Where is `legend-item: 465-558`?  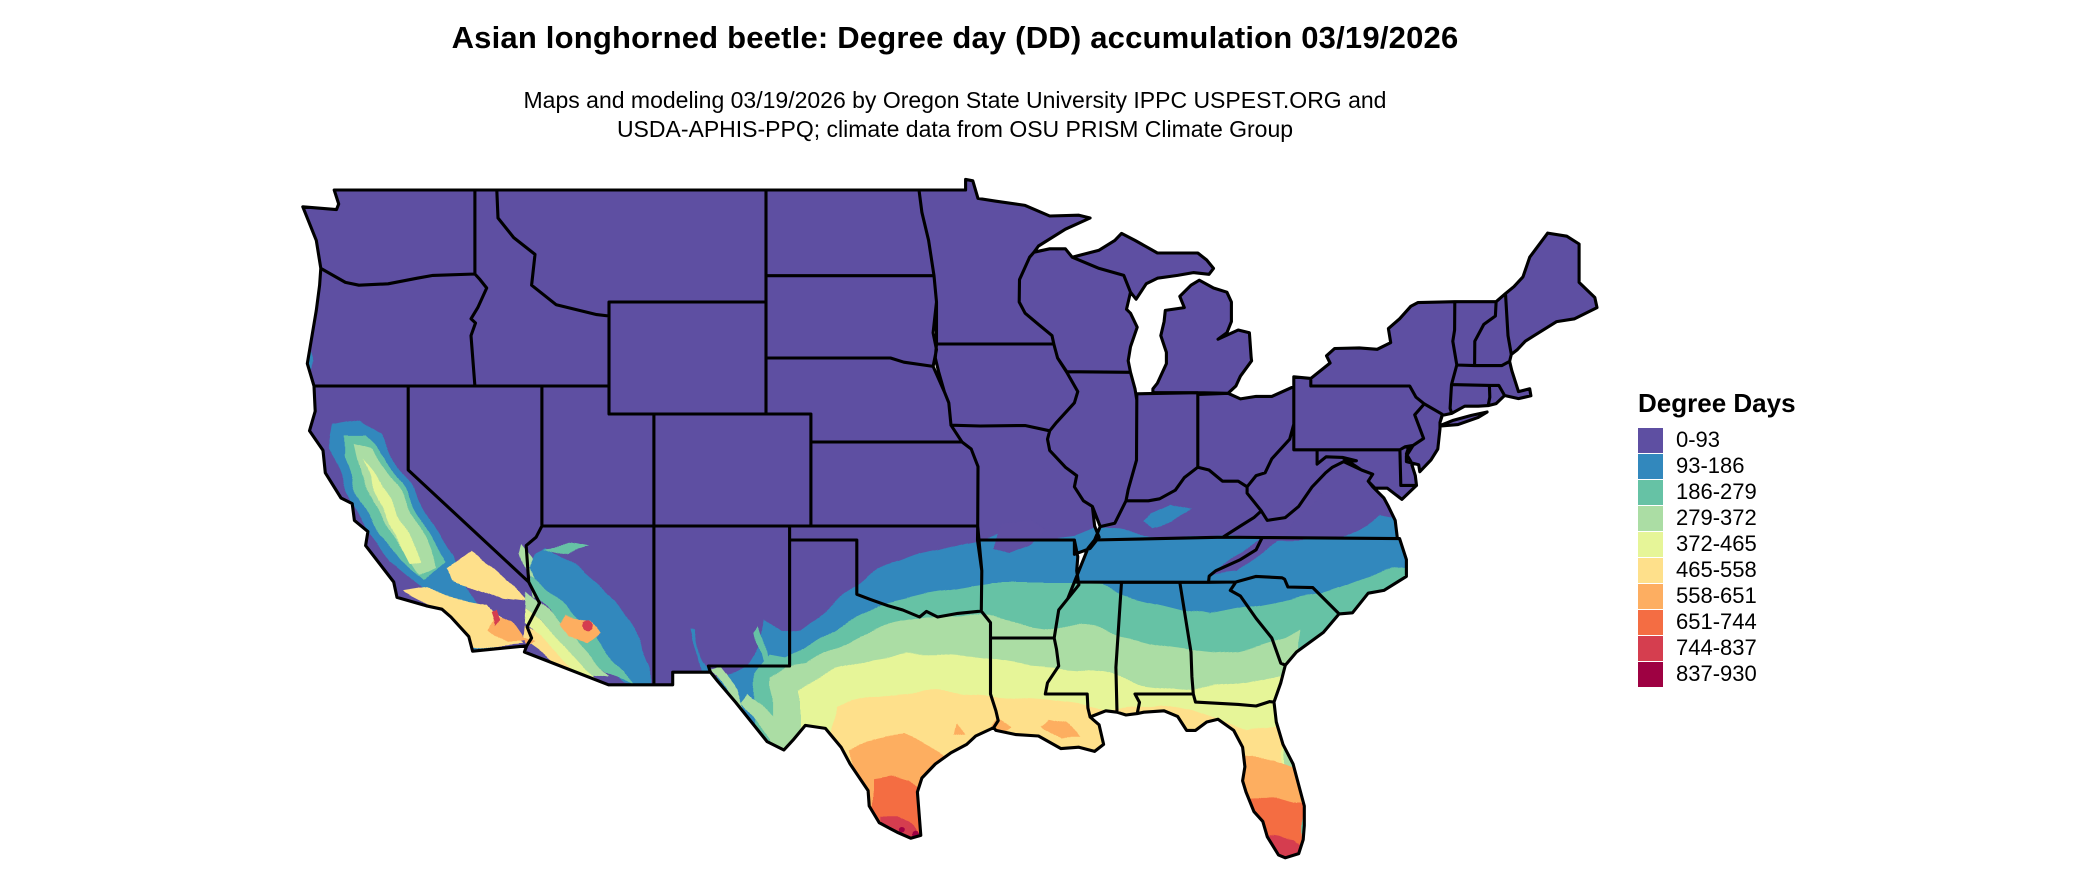
legend-item: 465-558 is located at coordinates (1717, 570).